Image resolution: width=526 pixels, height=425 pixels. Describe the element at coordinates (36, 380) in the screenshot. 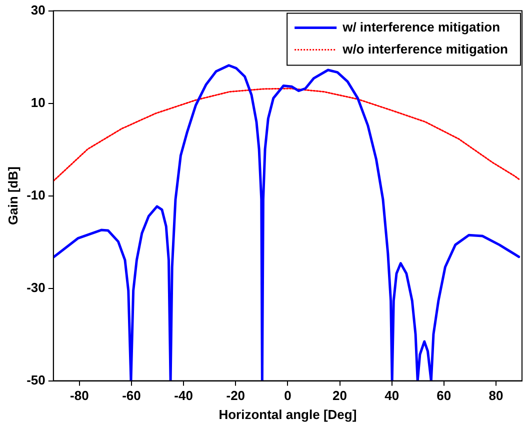

I see `y-tick-label: -50` at that location.